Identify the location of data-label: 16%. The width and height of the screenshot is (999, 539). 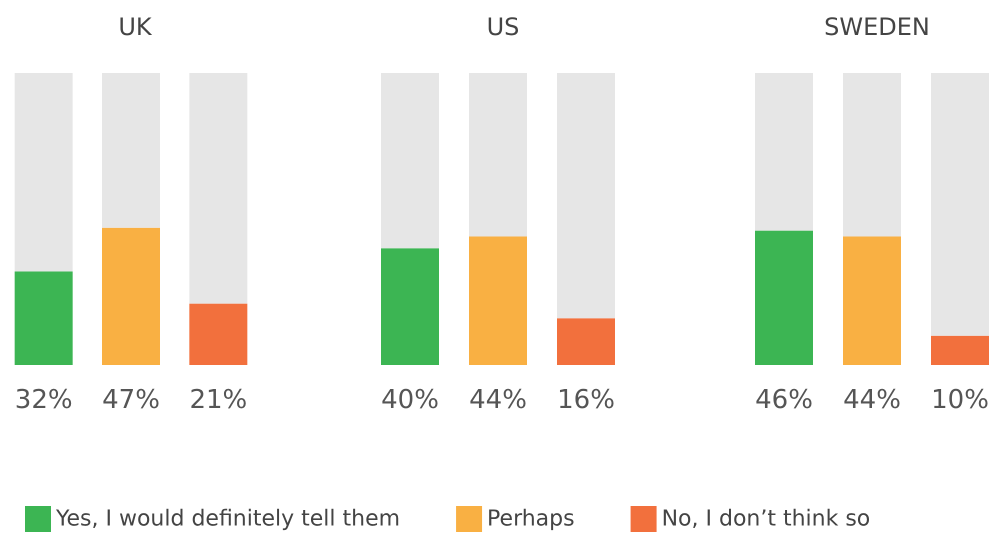
(586, 400).